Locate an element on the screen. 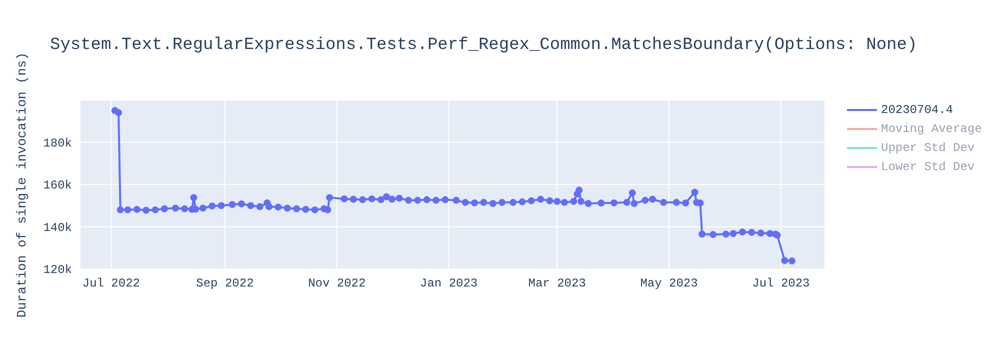  y-axis-title: Duration of single invocation (ns) is located at coordinates (22, 185).